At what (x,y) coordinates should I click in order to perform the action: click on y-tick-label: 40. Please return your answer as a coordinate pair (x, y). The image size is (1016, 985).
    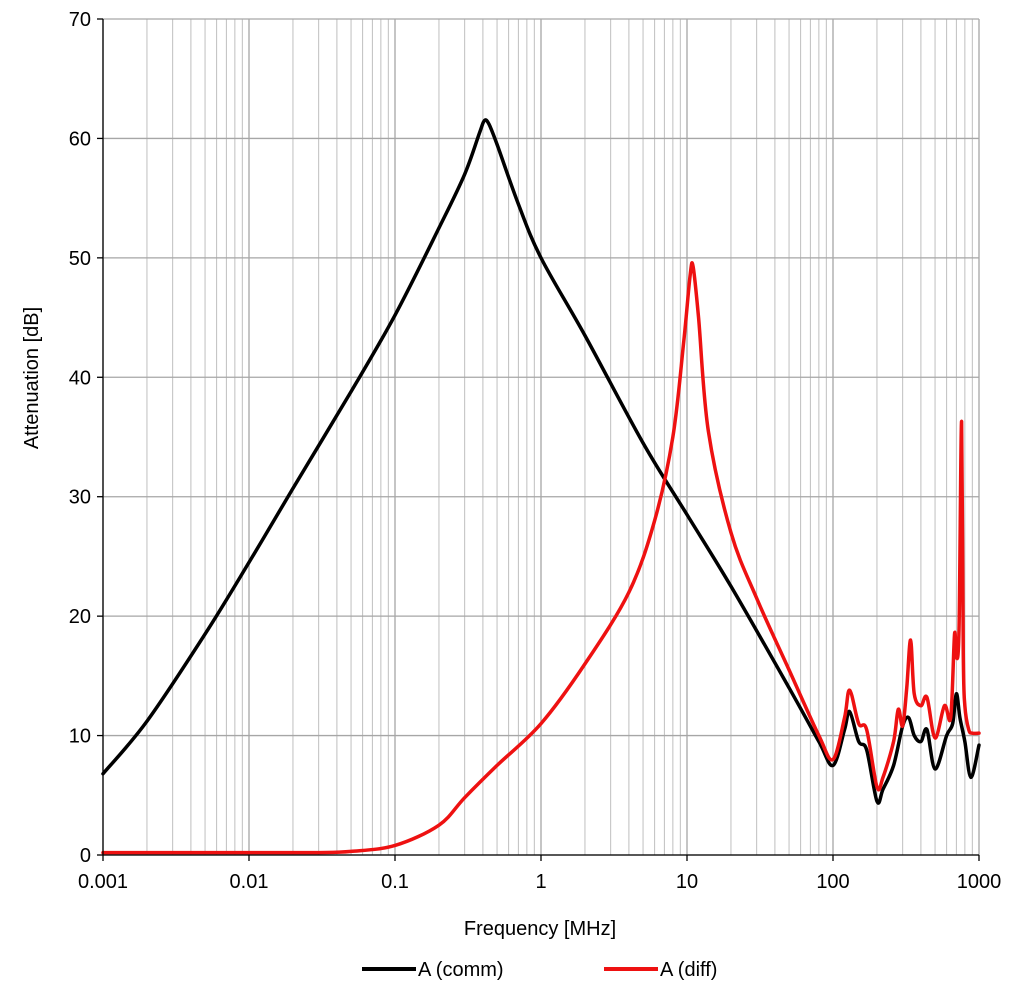
    Looking at the image, I should click on (80, 378).